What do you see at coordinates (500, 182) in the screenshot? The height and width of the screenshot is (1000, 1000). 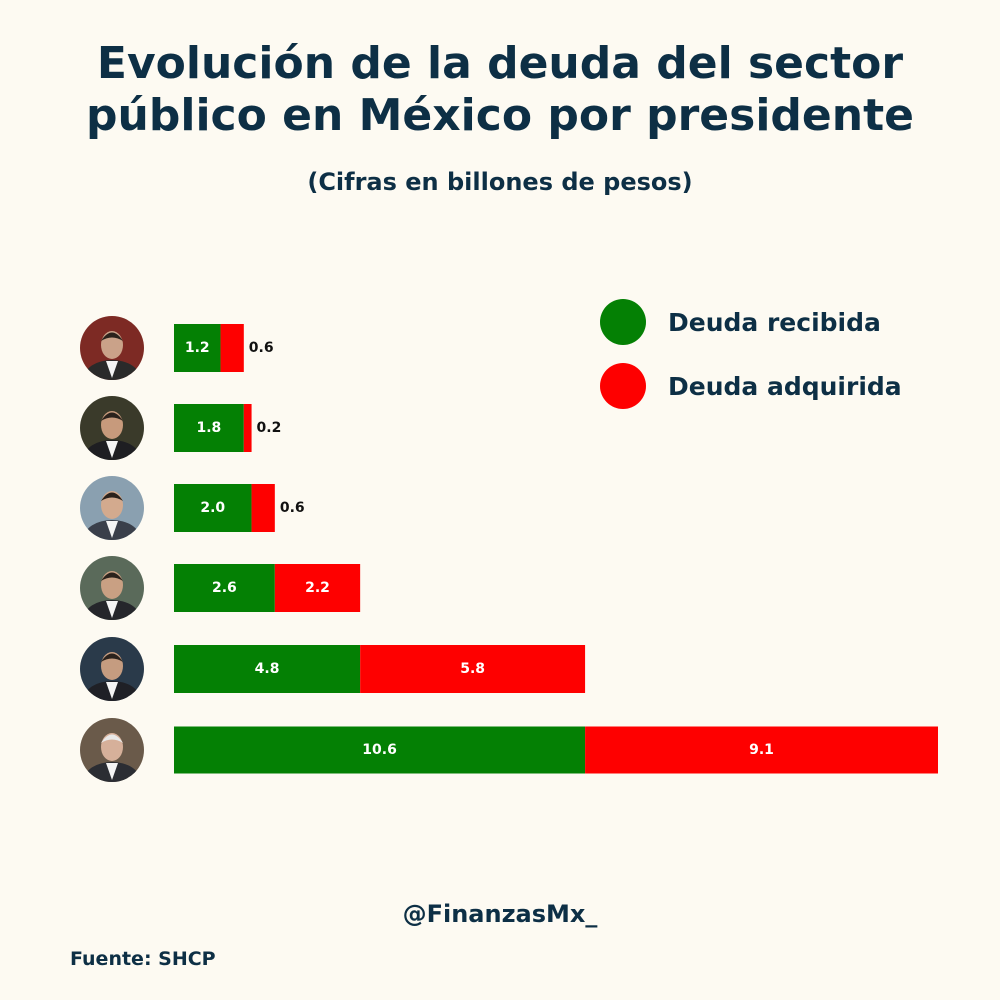 I see `chart-subtitle: (Cifras en billones de pesos)` at bounding box center [500, 182].